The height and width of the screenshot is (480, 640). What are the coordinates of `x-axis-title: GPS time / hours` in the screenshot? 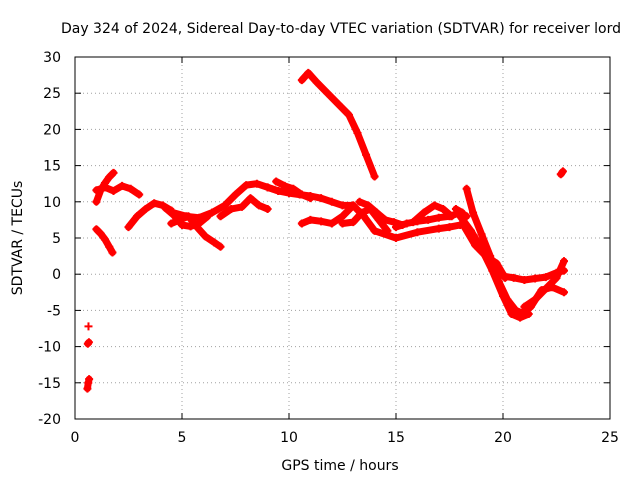 It's located at (339, 466).